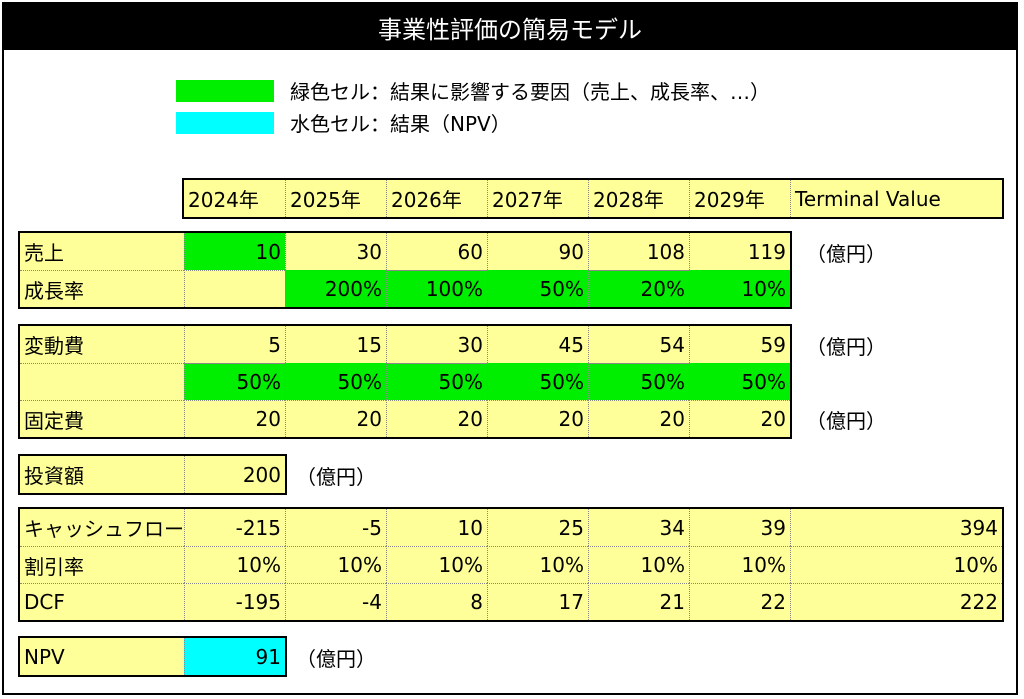 The width and height of the screenshot is (1024, 699). I want to click on growth-cell: 100%, so click(436, 288).